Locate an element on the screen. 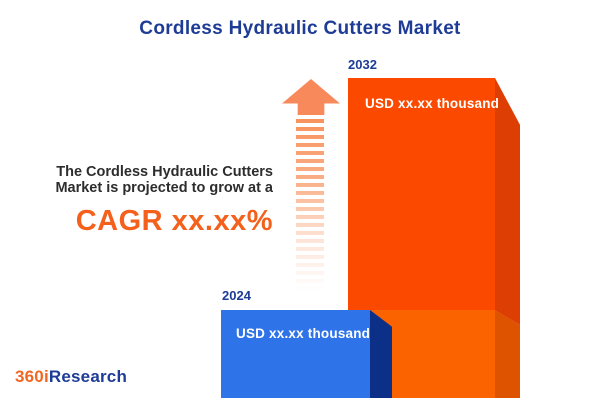 Image resolution: width=600 pixels, height=400 pixels. bar-2032-year-label: 2032 is located at coordinates (362, 64).